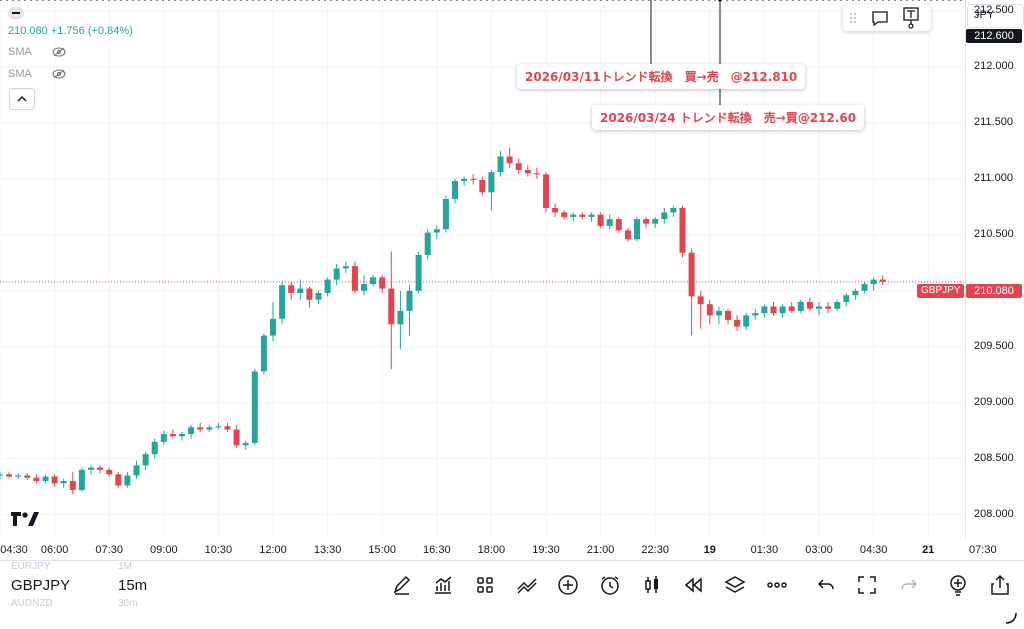 This screenshot has height=629, width=1024. I want to click on time-tick-label: 09:00, so click(164, 550).